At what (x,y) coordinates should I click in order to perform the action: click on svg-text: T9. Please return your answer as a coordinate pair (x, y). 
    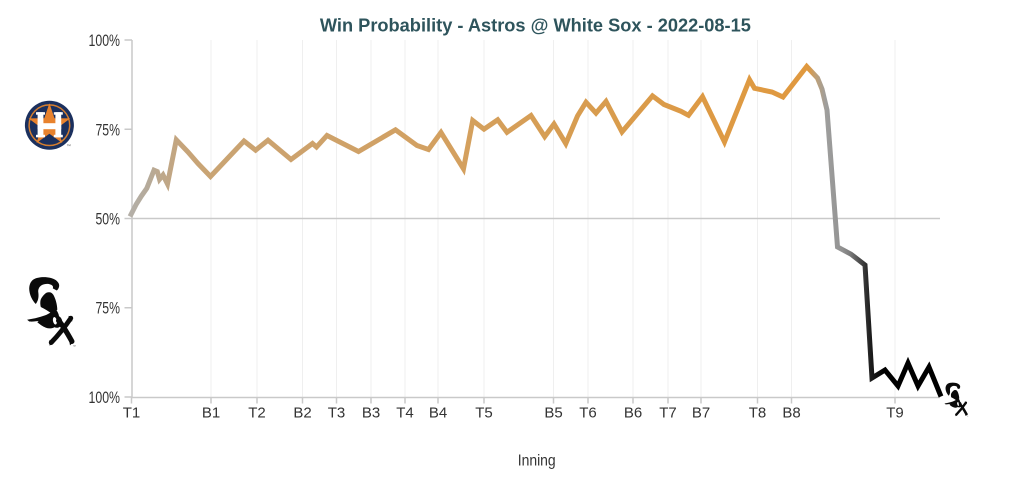
    Looking at the image, I should click on (895, 413).